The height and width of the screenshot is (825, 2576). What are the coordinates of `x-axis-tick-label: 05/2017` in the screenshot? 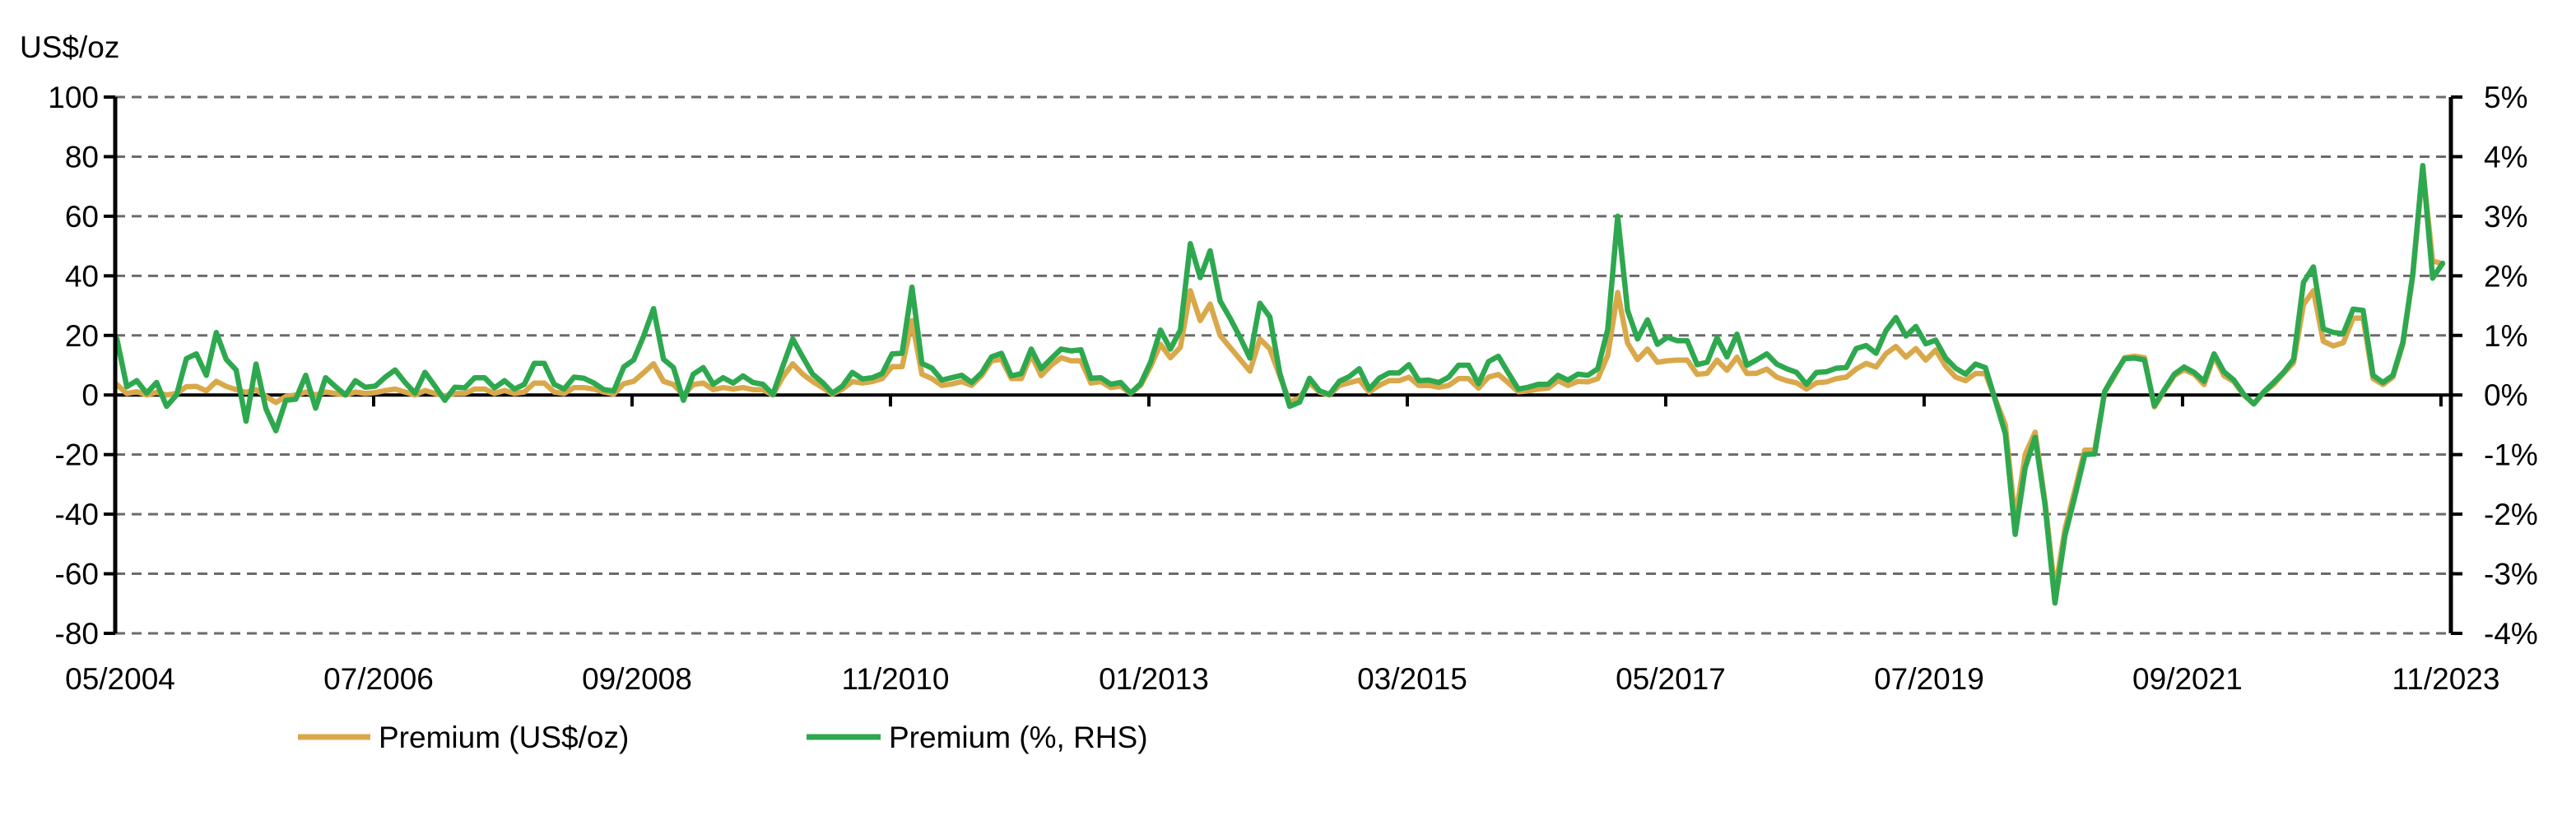 It's located at (1671, 679).